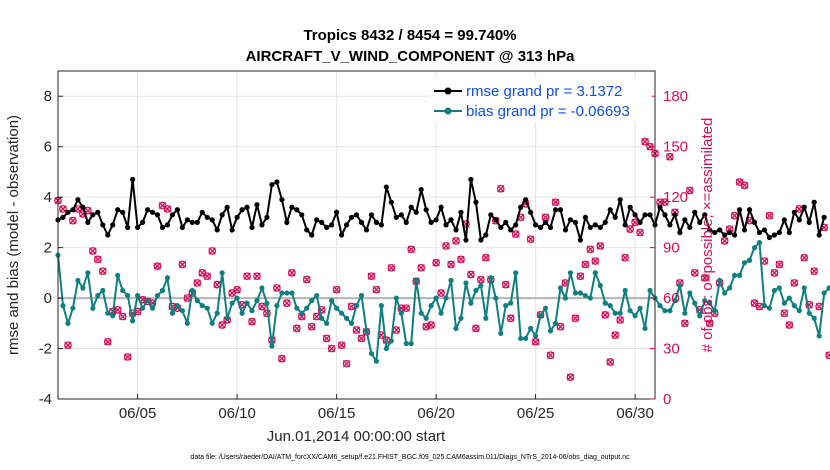  What do you see at coordinates (409, 35) in the screenshot?
I see `chart-title: Tropics 8432 / 8454 = 99.740%` at bounding box center [409, 35].